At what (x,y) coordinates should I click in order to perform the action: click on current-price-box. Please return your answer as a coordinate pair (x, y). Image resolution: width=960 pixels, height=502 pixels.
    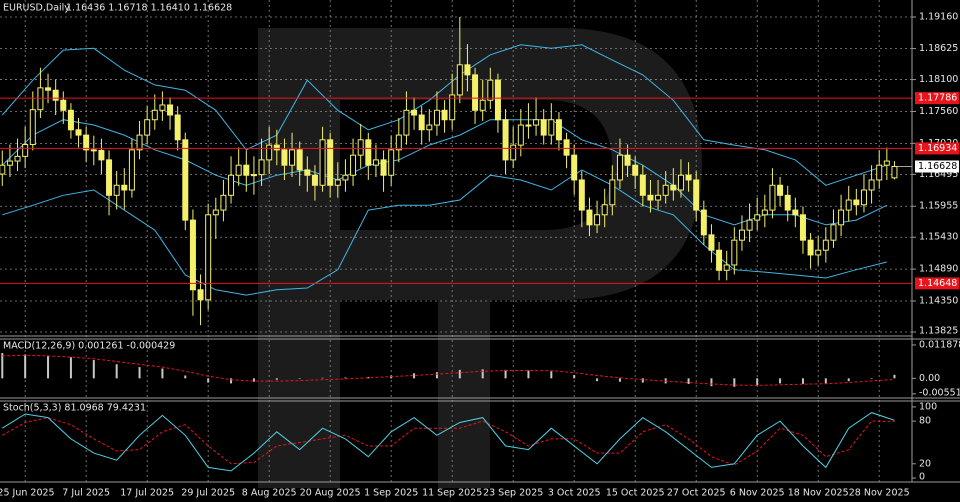
    Looking at the image, I should click on (937, 166).